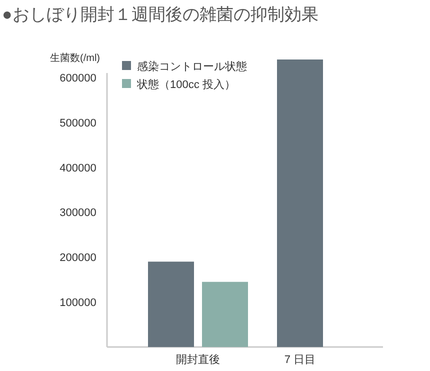 Image resolution: width=430 pixels, height=371 pixels. What do you see at coordinates (300, 360) in the screenshot?
I see `x-tick-label: 7 日目` at bounding box center [300, 360].